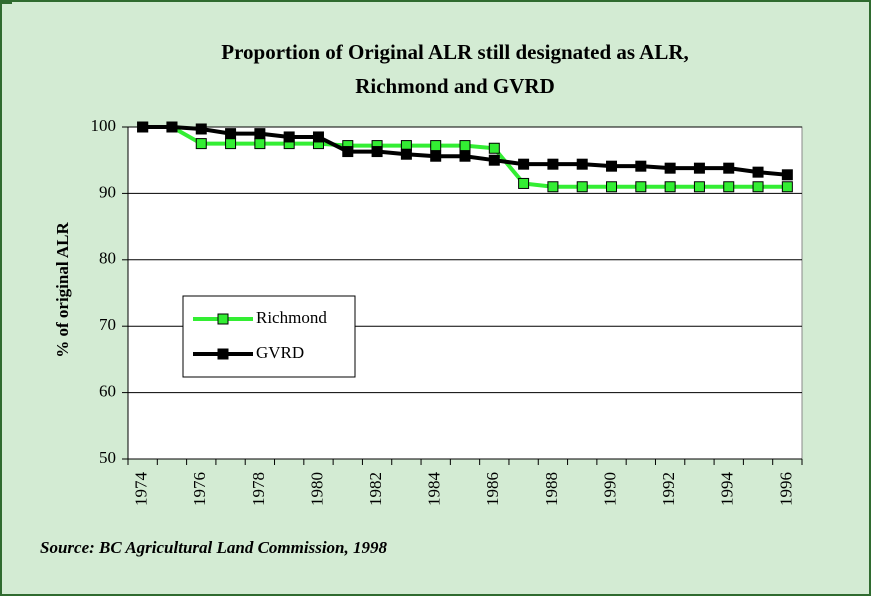  Describe the element at coordinates (199, 489) in the screenshot. I see `x-tick-label: 1976` at that location.